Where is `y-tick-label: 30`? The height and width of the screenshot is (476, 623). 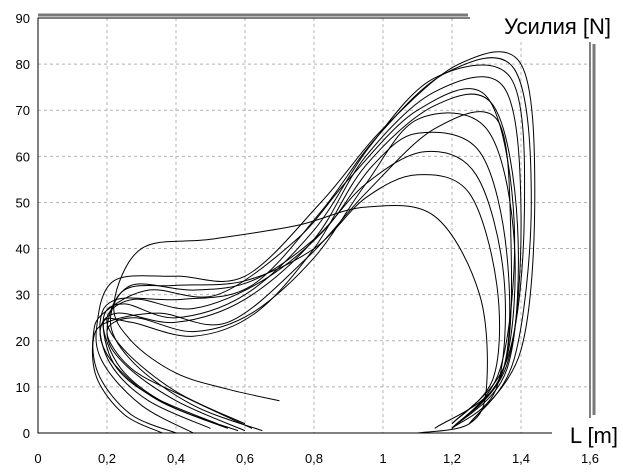 y-tick-label: 30 is located at coordinates (23, 295).